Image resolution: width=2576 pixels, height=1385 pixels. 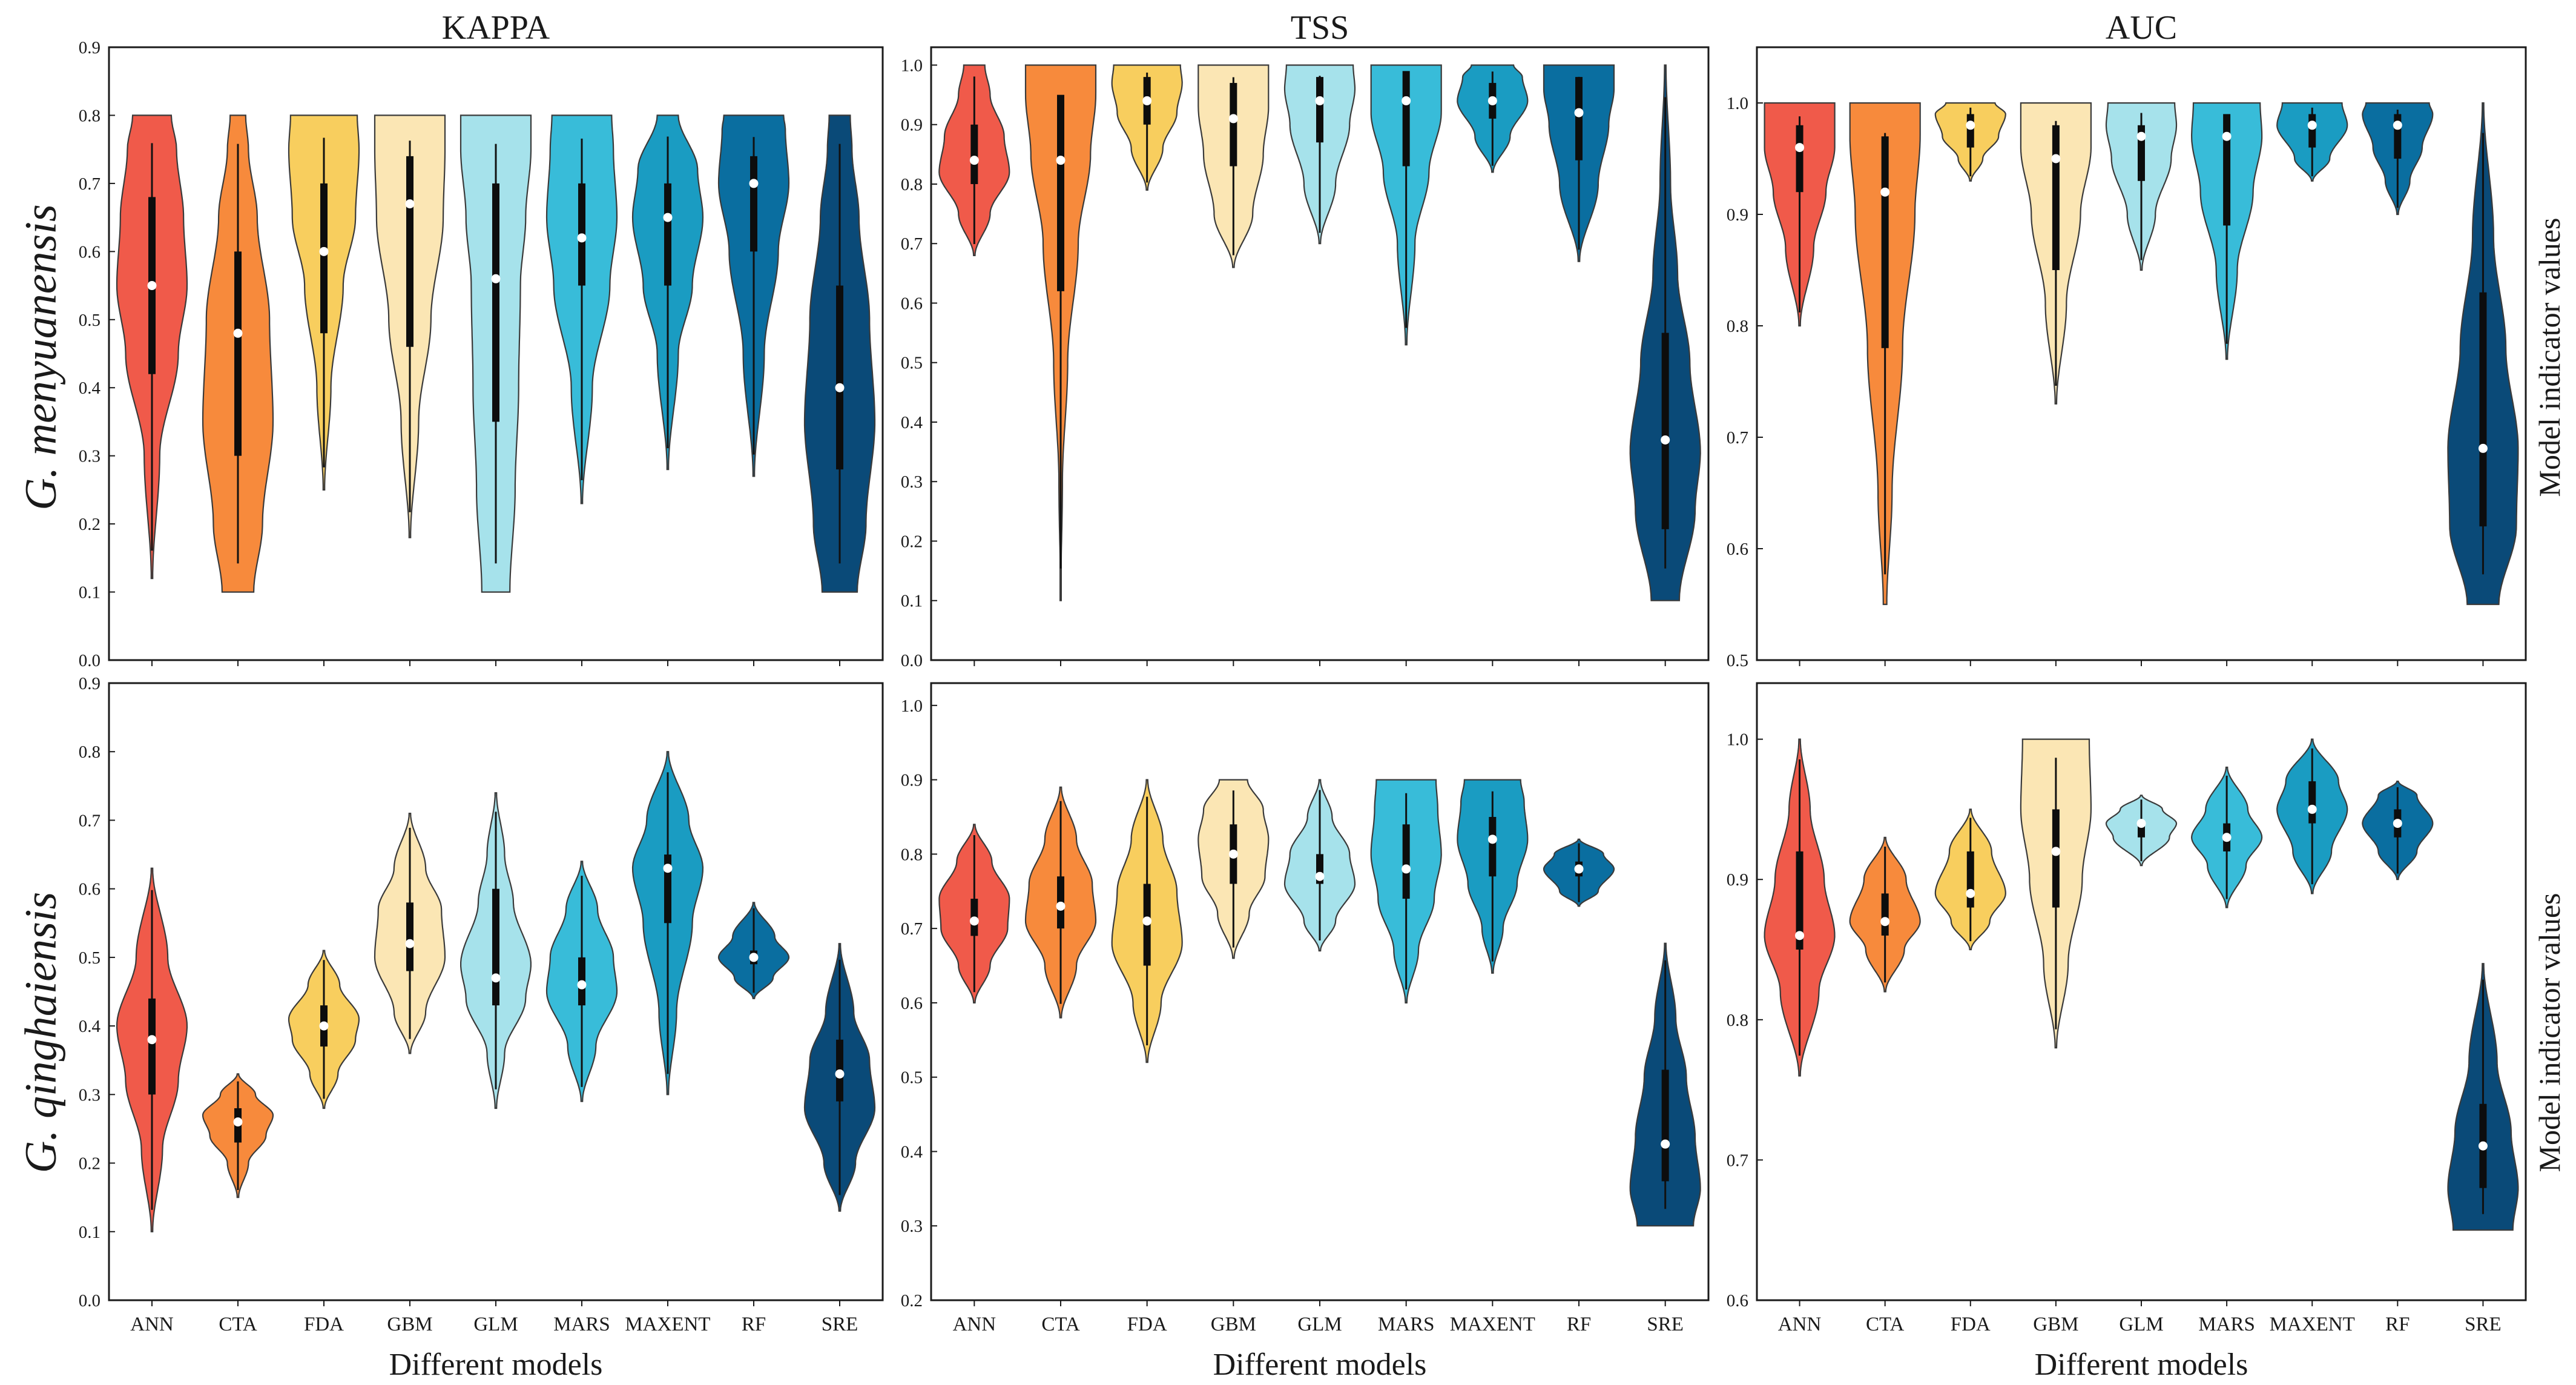 I want to click on x-tick-label-maxent: MAXENT, so click(x=667, y=1324).